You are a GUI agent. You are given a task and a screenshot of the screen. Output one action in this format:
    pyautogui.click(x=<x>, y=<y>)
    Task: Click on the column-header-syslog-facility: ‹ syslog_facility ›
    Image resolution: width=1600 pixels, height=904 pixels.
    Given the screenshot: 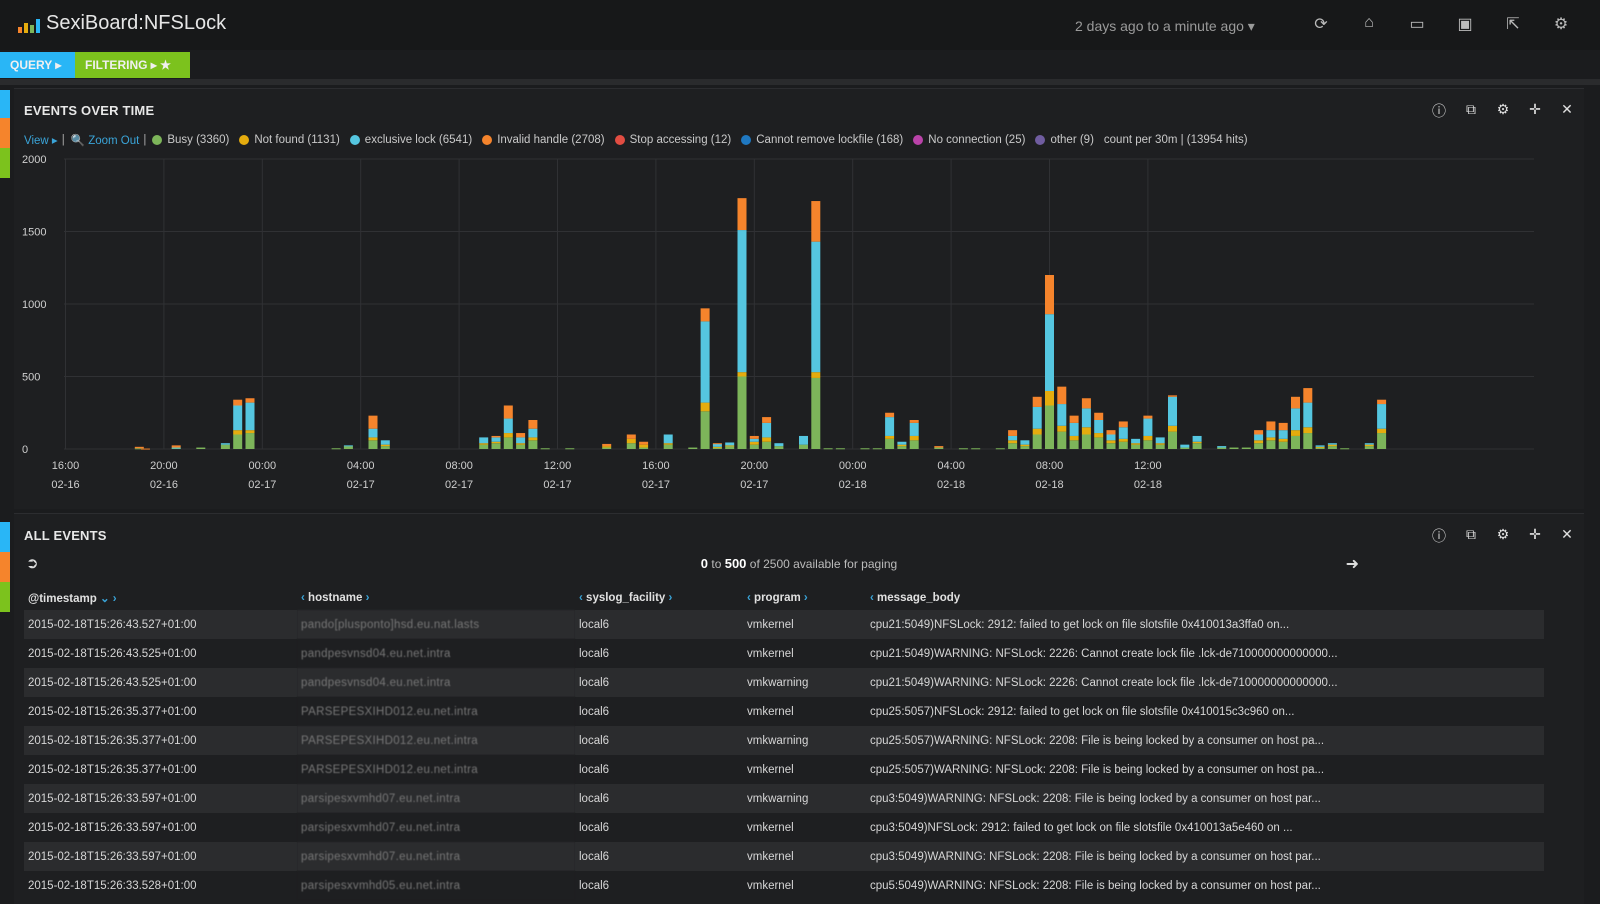 What is the action you would take?
    pyautogui.click(x=626, y=598)
    